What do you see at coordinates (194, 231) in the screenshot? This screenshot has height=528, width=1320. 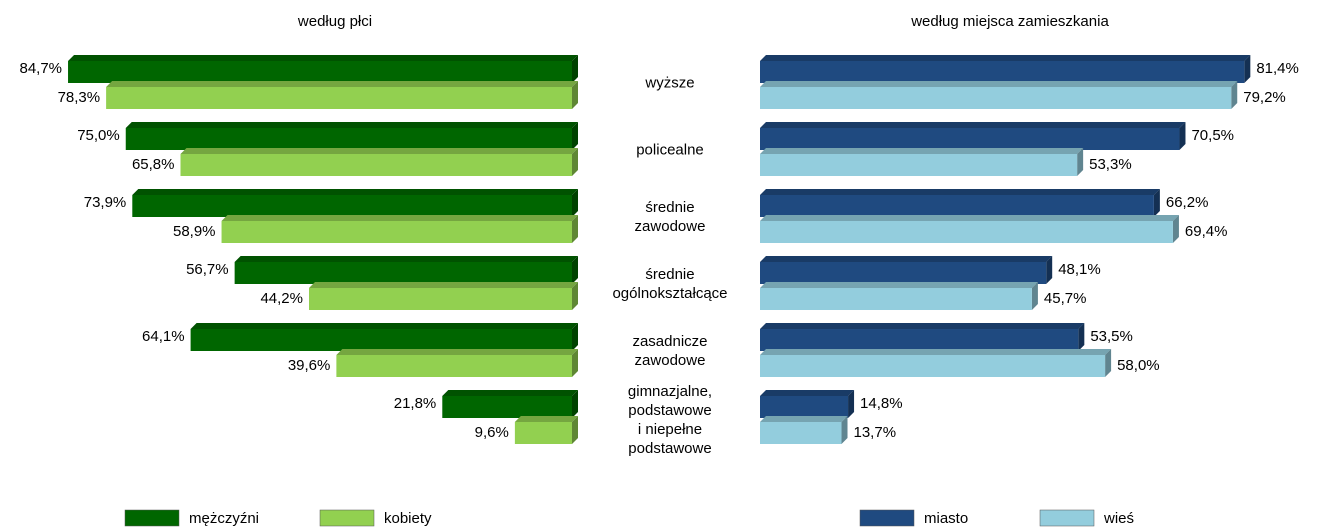 I see `value-label: 58,9%` at bounding box center [194, 231].